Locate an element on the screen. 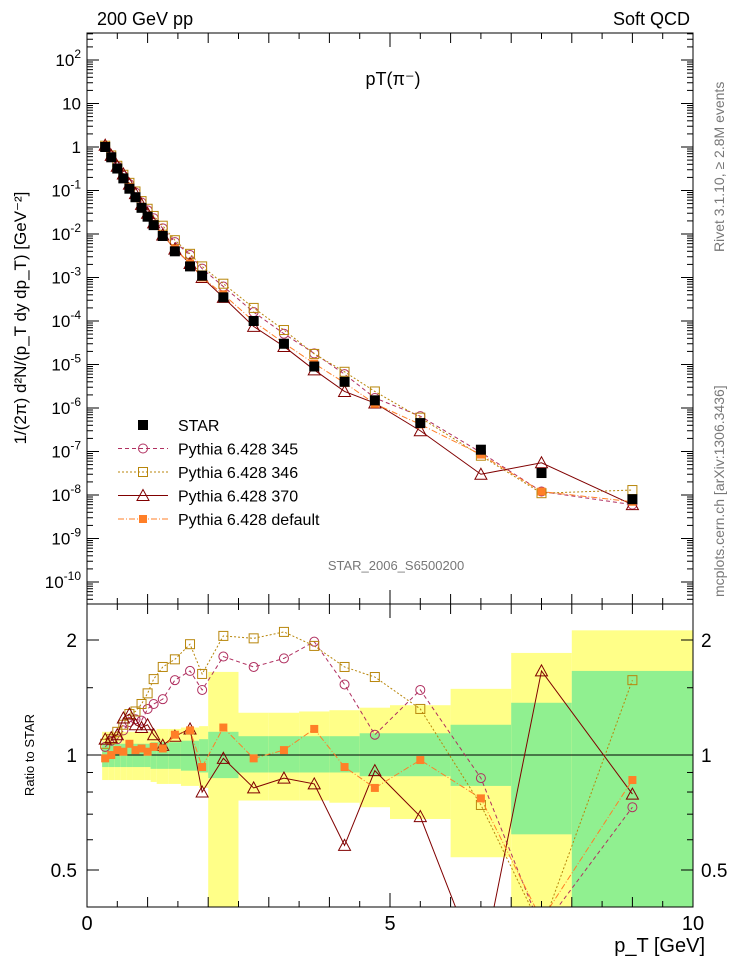 The width and height of the screenshot is (746, 972). main-ytick-label--2: 10⁻² is located at coordinates (66, 232).